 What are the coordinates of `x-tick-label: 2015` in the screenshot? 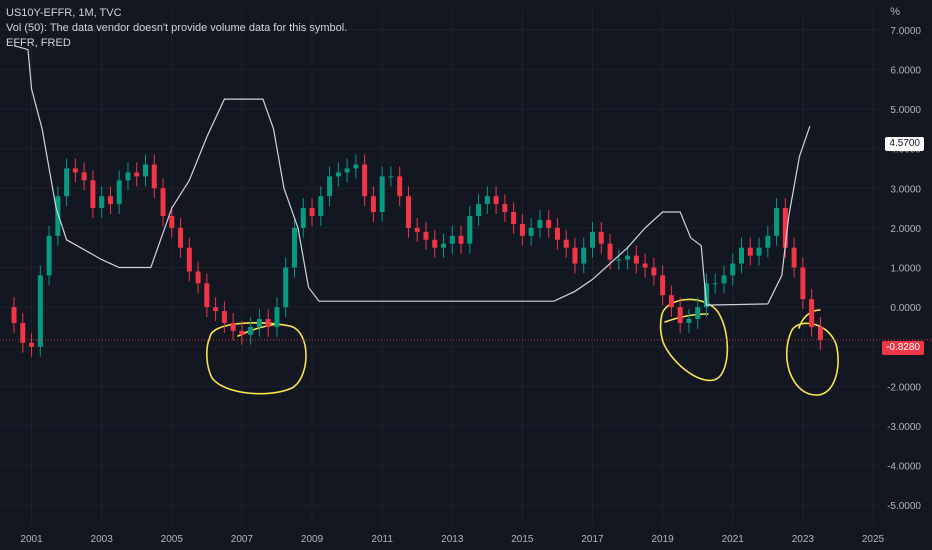 It's located at (522, 539).